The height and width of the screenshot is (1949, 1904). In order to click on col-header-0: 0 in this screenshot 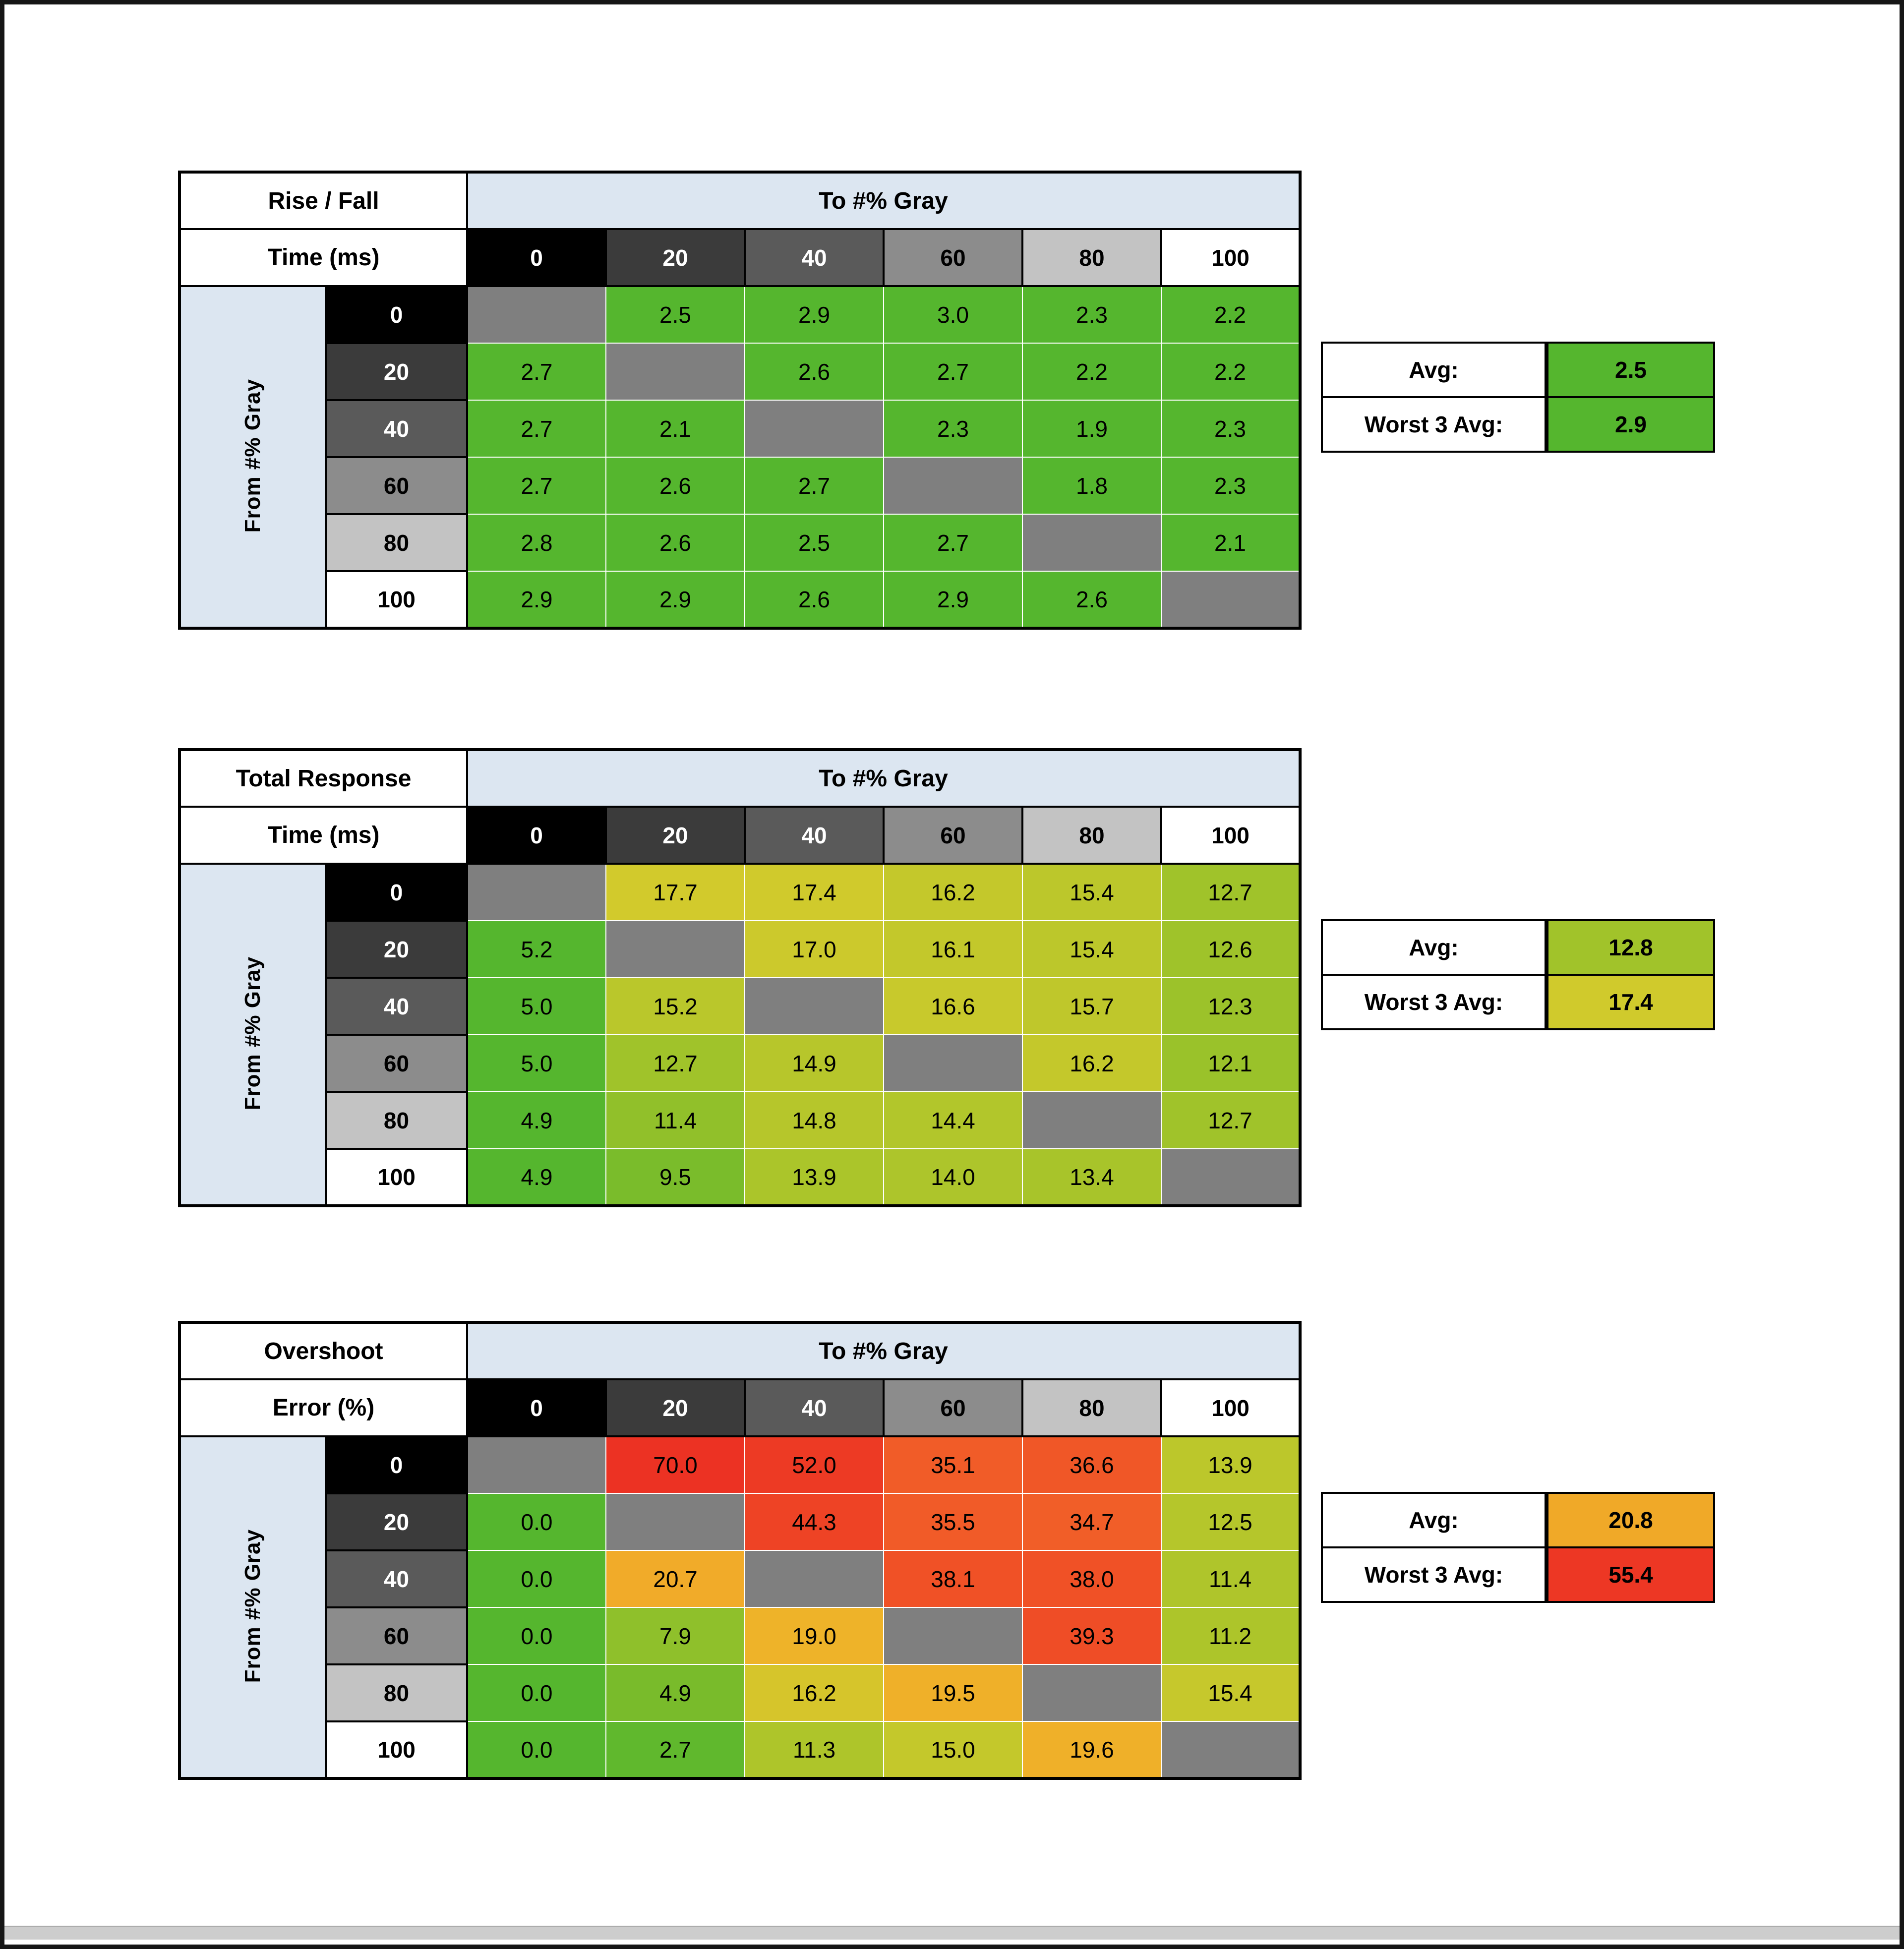, I will do `click(536, 1408)`.